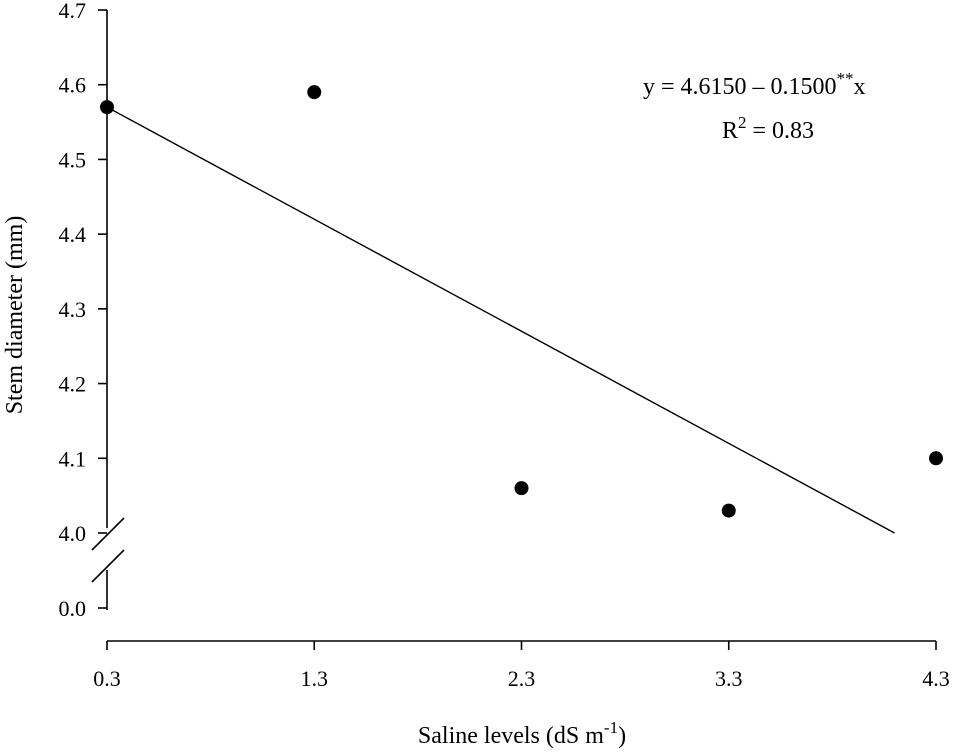 The height and width of the screenshot is (753, 955). Describe the element at coordinates (15, 315) in the screenshot. I see `y-axis-title: Stem diameter (mm)` at that location.